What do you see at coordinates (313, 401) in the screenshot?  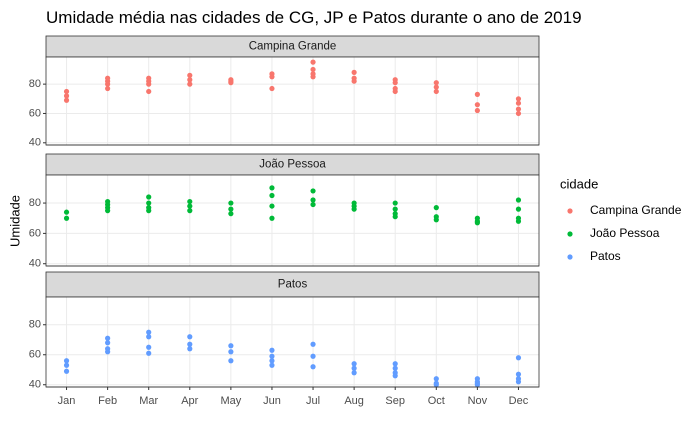 I see `x-tick-label: Jul` at bounding box center [313, 401].